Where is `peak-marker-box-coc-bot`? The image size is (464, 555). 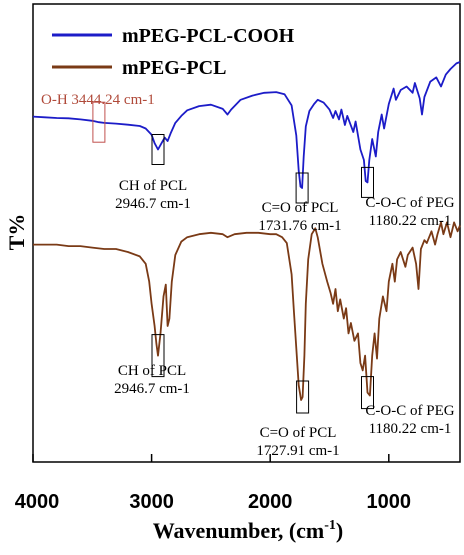 peak-marker-box-coc-bot is located at coordinates (367, 393).